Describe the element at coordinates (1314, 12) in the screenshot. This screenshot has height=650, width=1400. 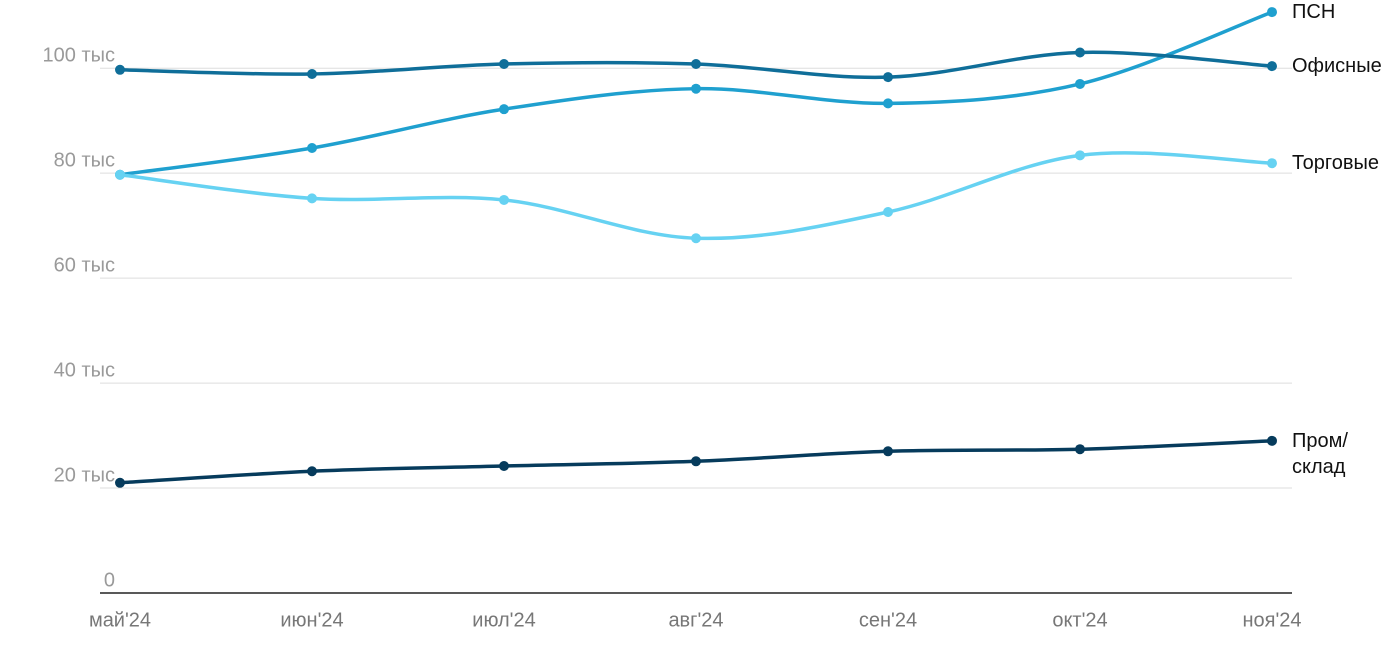
I see `series-label: ПСН` at that location.